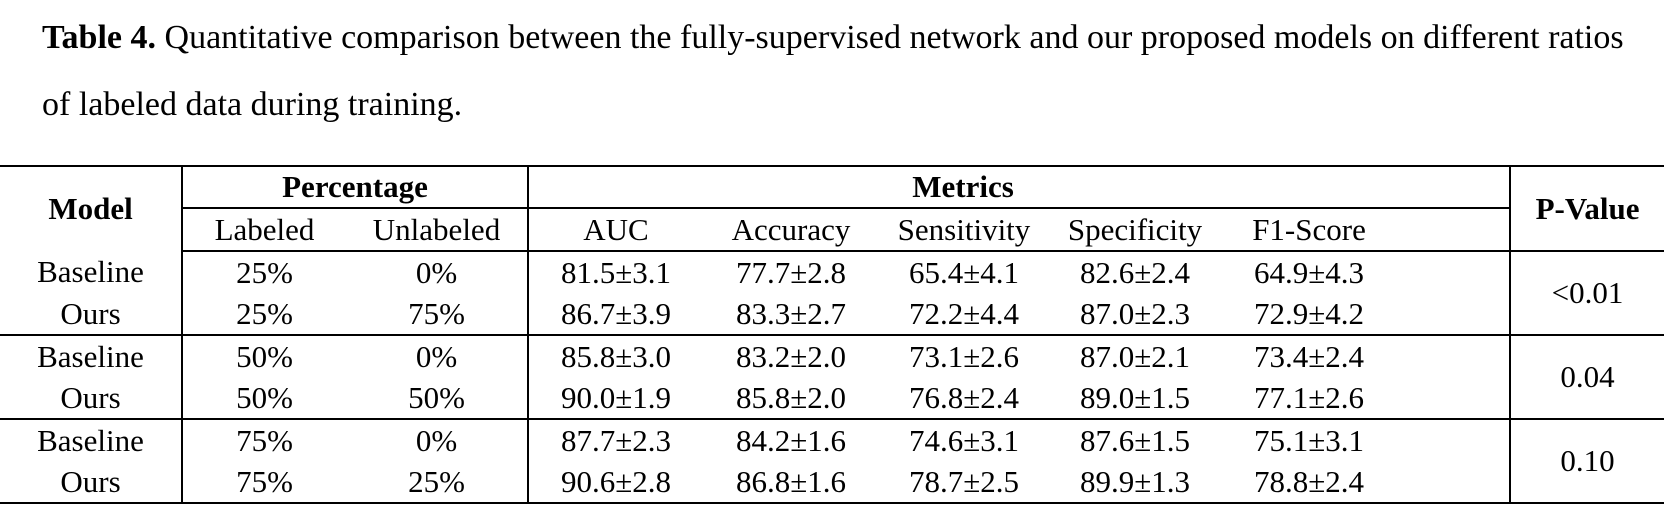  I want to click on cell-auc: 90.0±1.9, so click(615, 398).